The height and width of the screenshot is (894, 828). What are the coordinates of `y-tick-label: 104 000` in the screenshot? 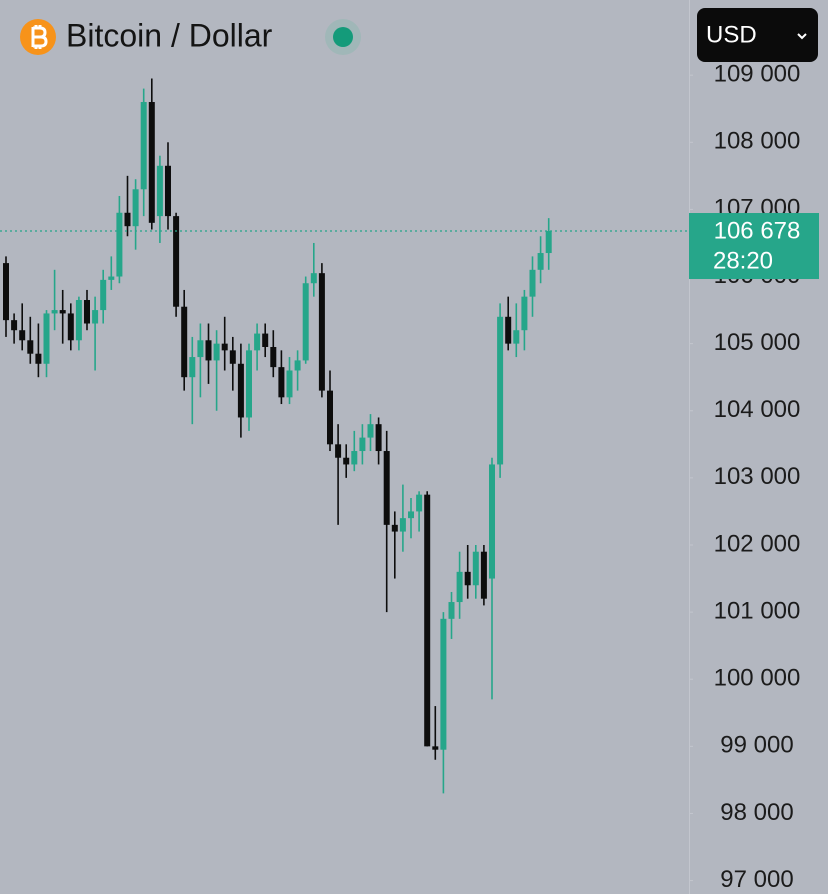 It's located at (757, 409).